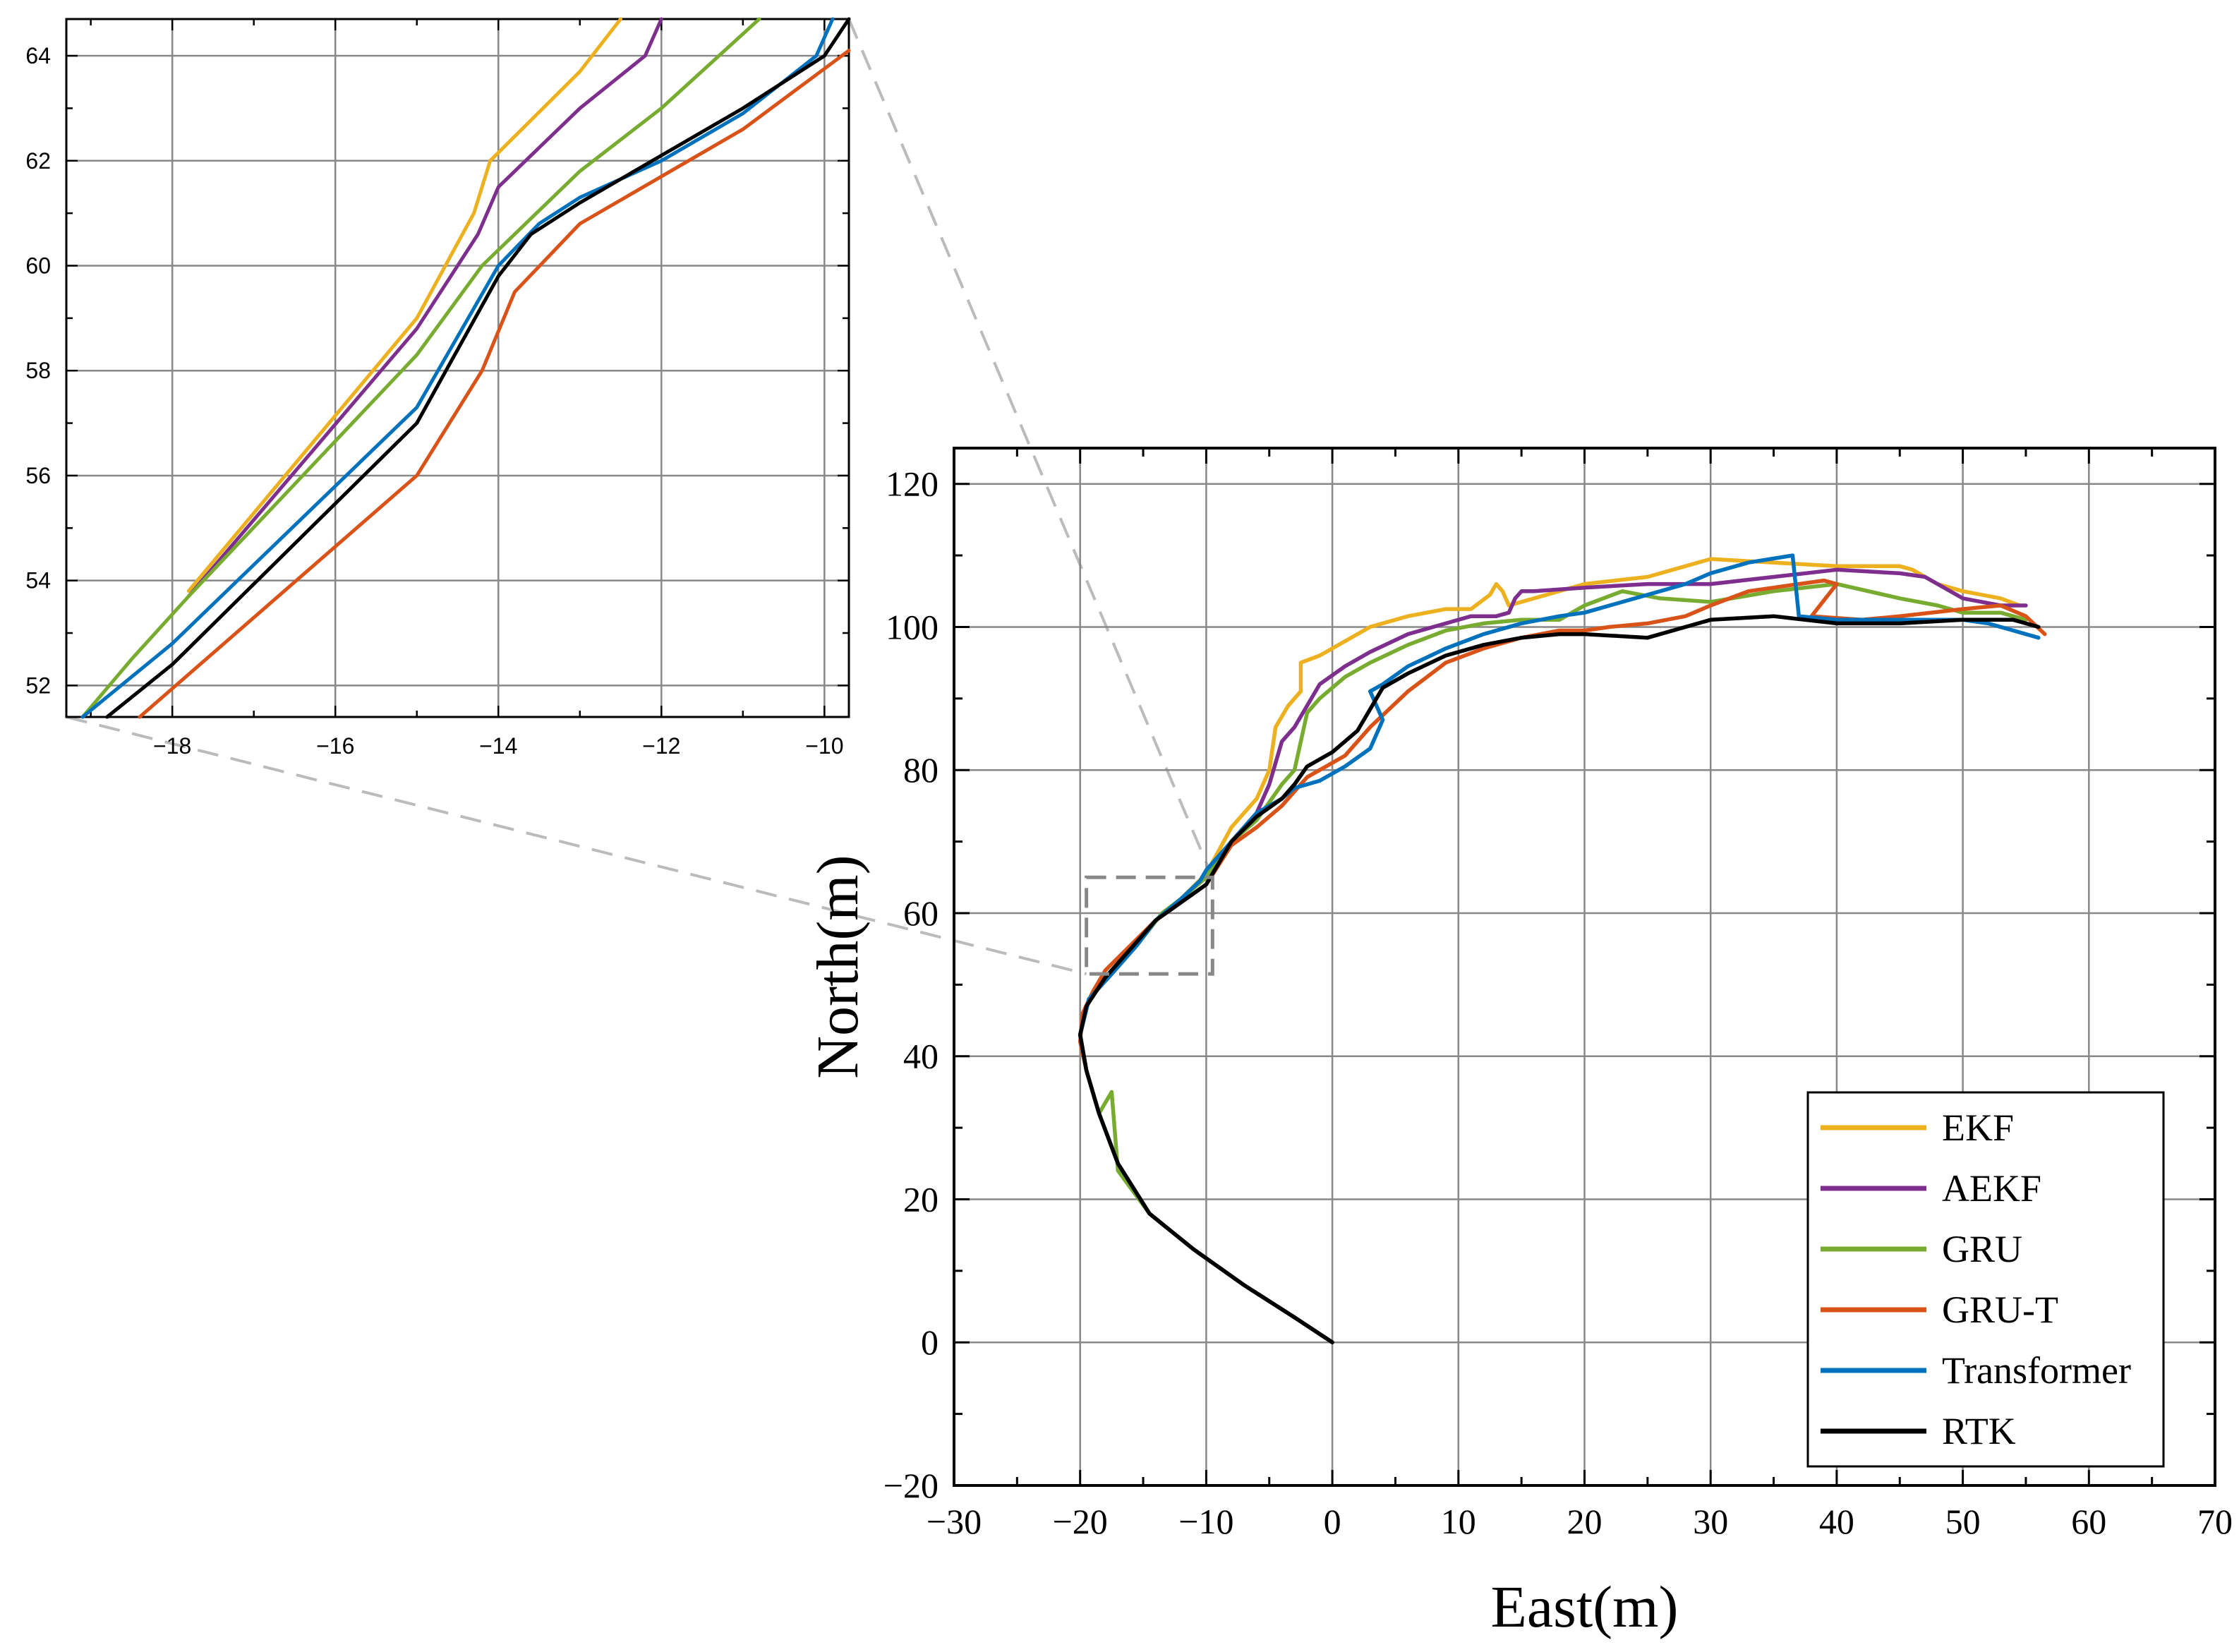  Describe the element at coordinates (2088, 1521) in the screenshot. I see `main-xtick-label: 60` at that location.